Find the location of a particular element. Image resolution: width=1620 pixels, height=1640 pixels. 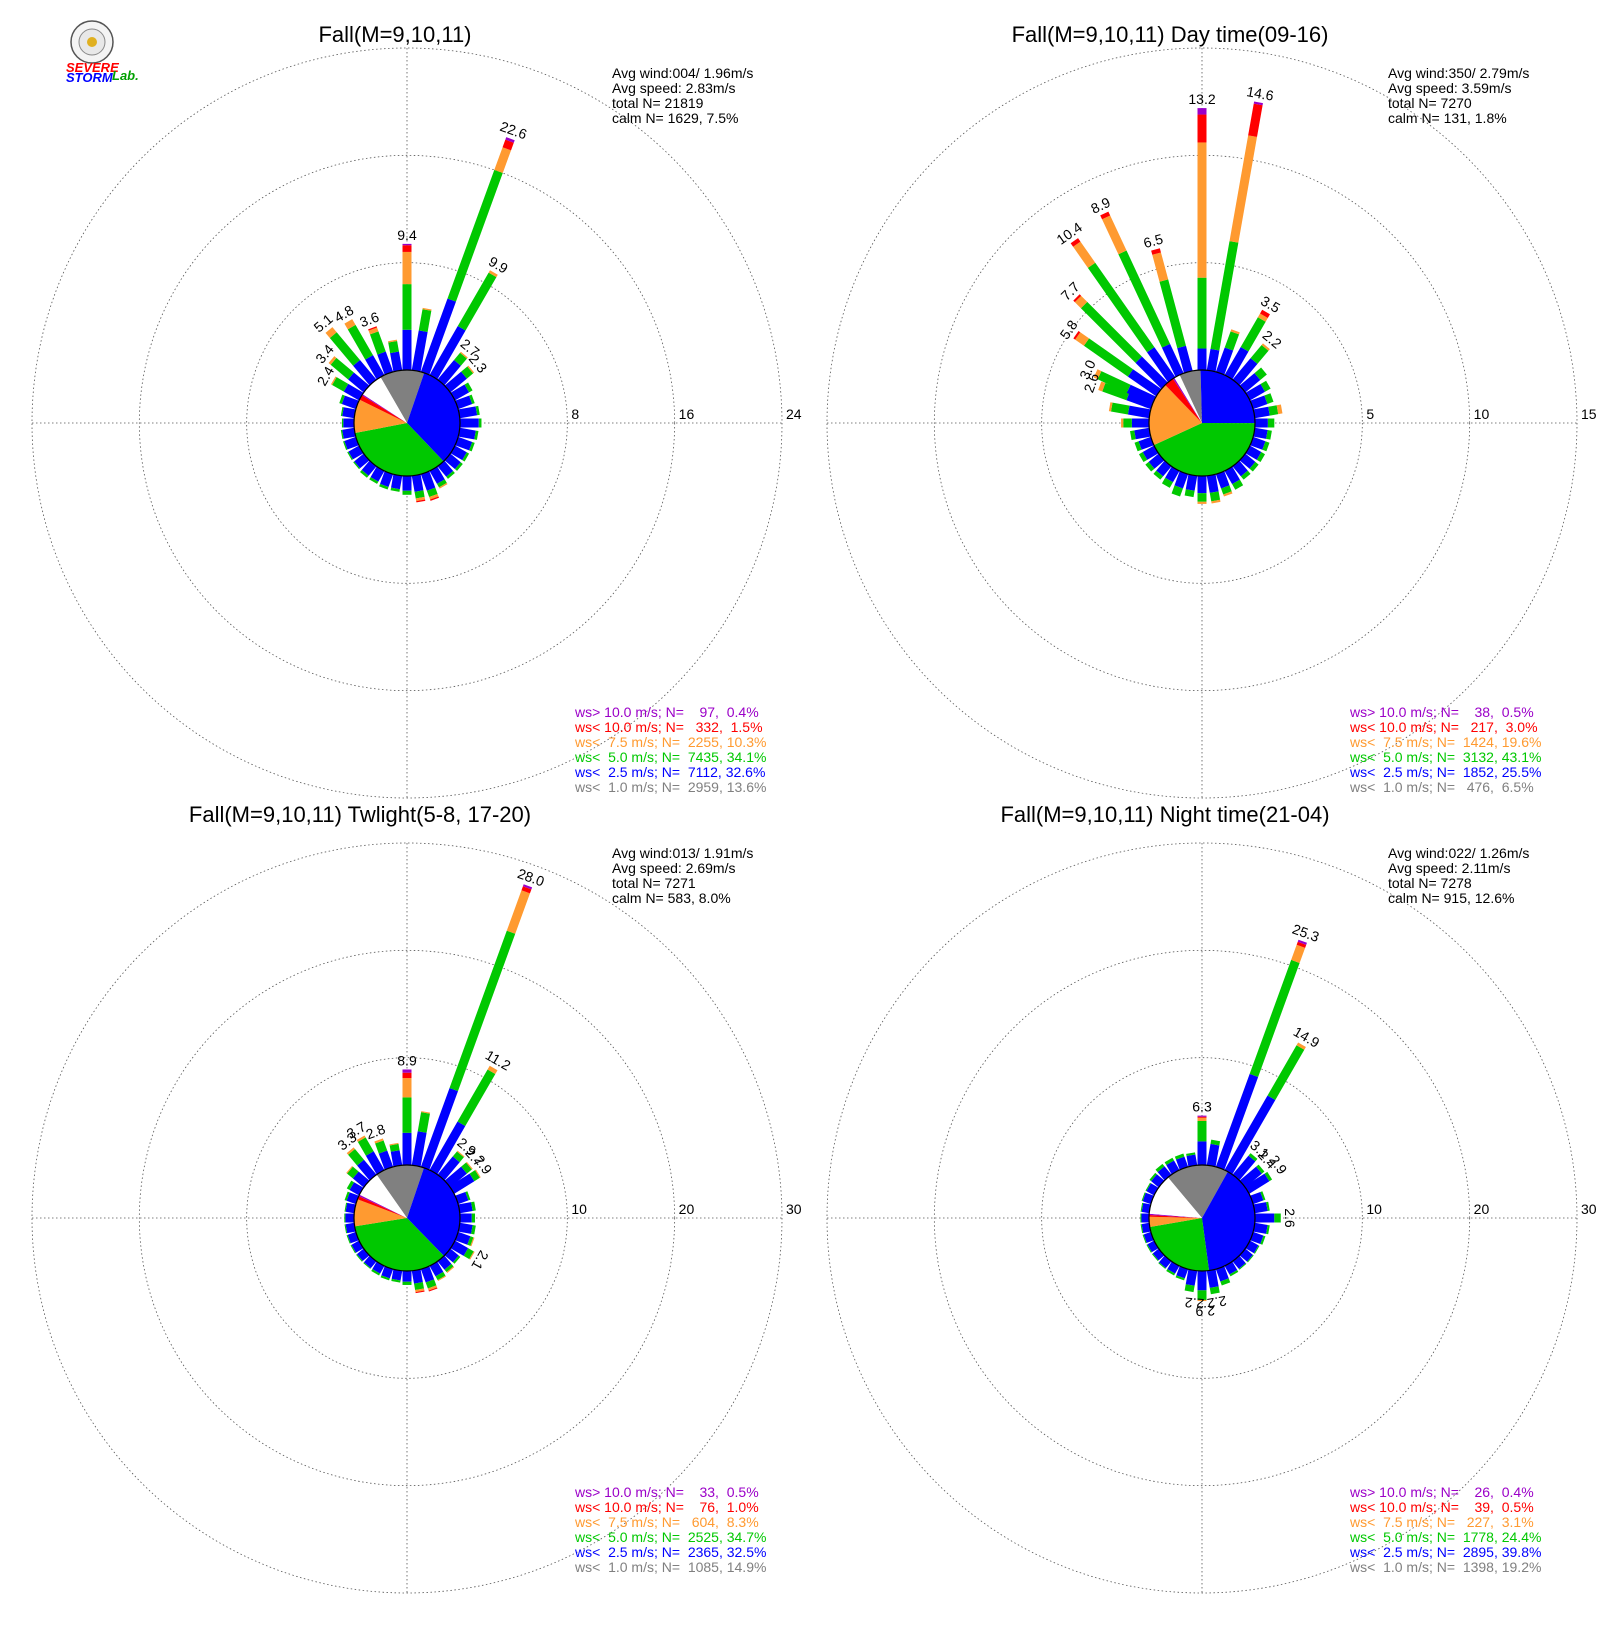

legend-entry: ws> 10.0 m/s; N= 26, 0.4% is located at coordinates (1441, 1492).